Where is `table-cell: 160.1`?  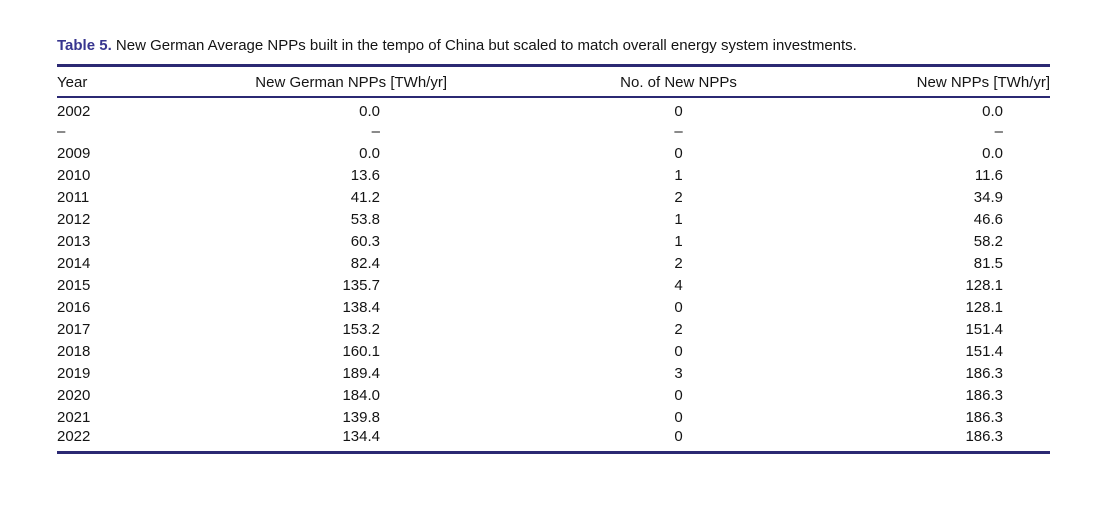 table-cell: 160.1 is located at coordinates (361, 351).